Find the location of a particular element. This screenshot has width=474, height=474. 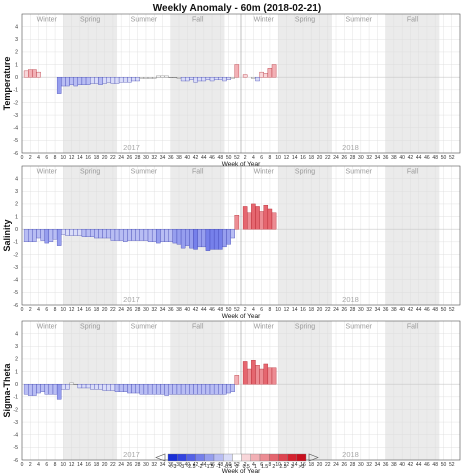

x-tick-label: 42 is located at coordinates (411, 310).